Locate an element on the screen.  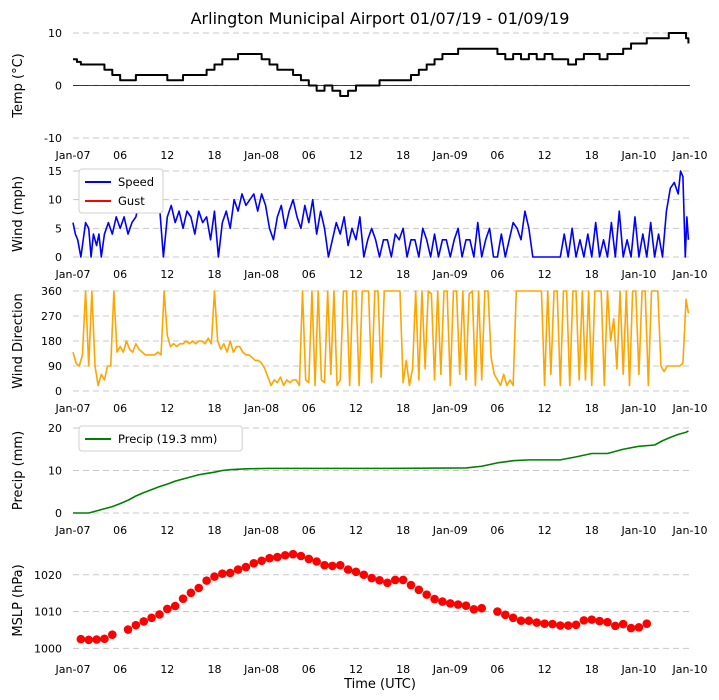
y-axis-label: Wind Direction is located at coordinates (18, 341).